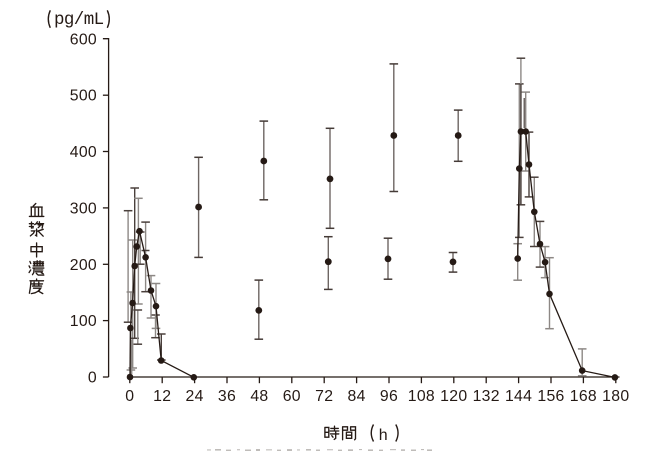  What do you see at coordinates (292, 396) in the screenshot?
I see `svg-text: 60` at bounding box center [292, 396].